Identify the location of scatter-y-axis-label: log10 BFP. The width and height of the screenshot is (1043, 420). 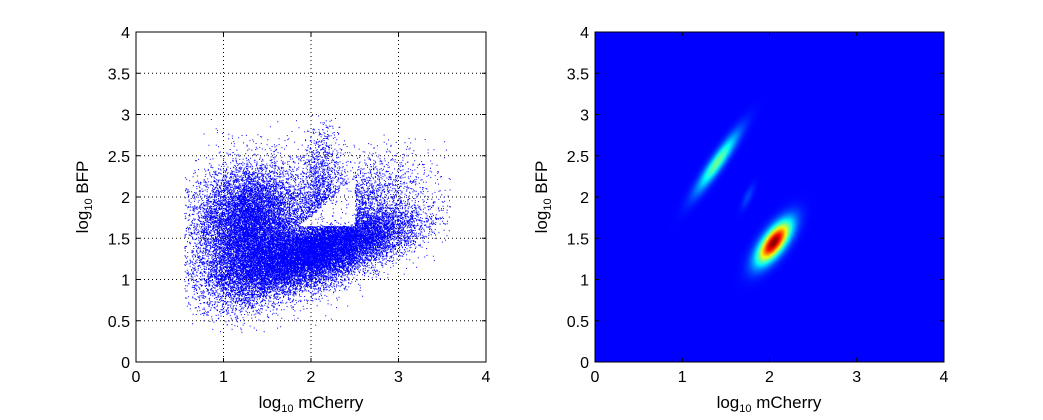
(84, 197).